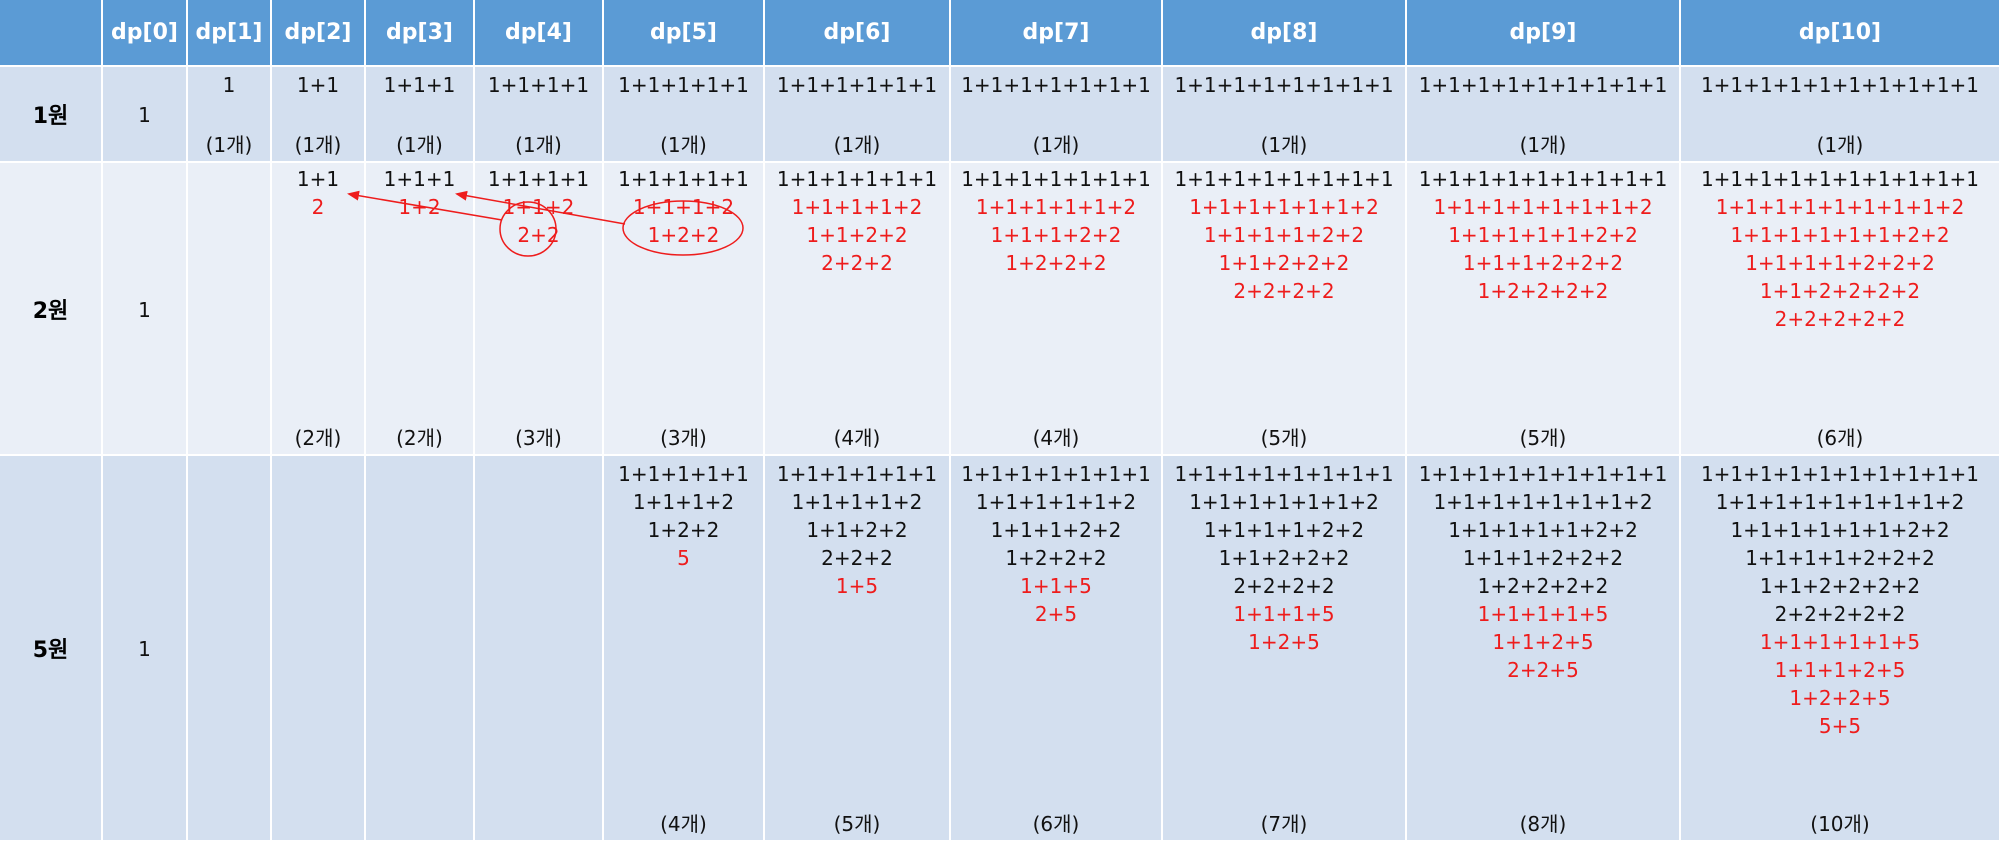 This screenshot has width=2000, height=841. I want to click on header-label: dp[0], so click(144, 32).